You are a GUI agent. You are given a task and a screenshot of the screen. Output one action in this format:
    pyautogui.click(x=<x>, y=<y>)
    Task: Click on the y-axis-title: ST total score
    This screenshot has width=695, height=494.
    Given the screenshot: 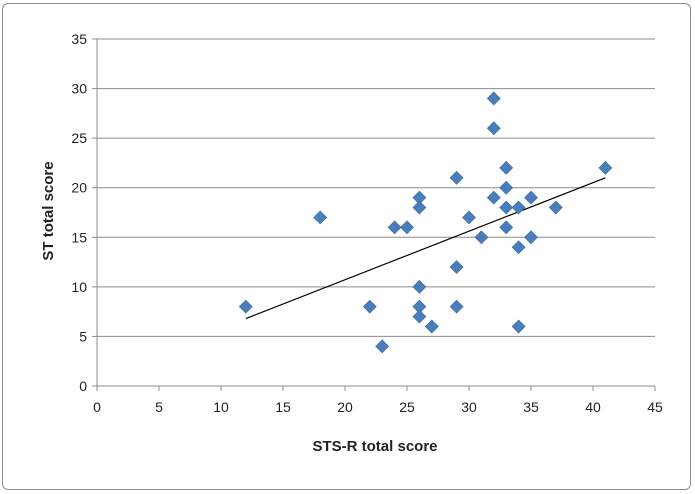 What is the action you would take?
    pyautogui.click(x=48, y=210)
    